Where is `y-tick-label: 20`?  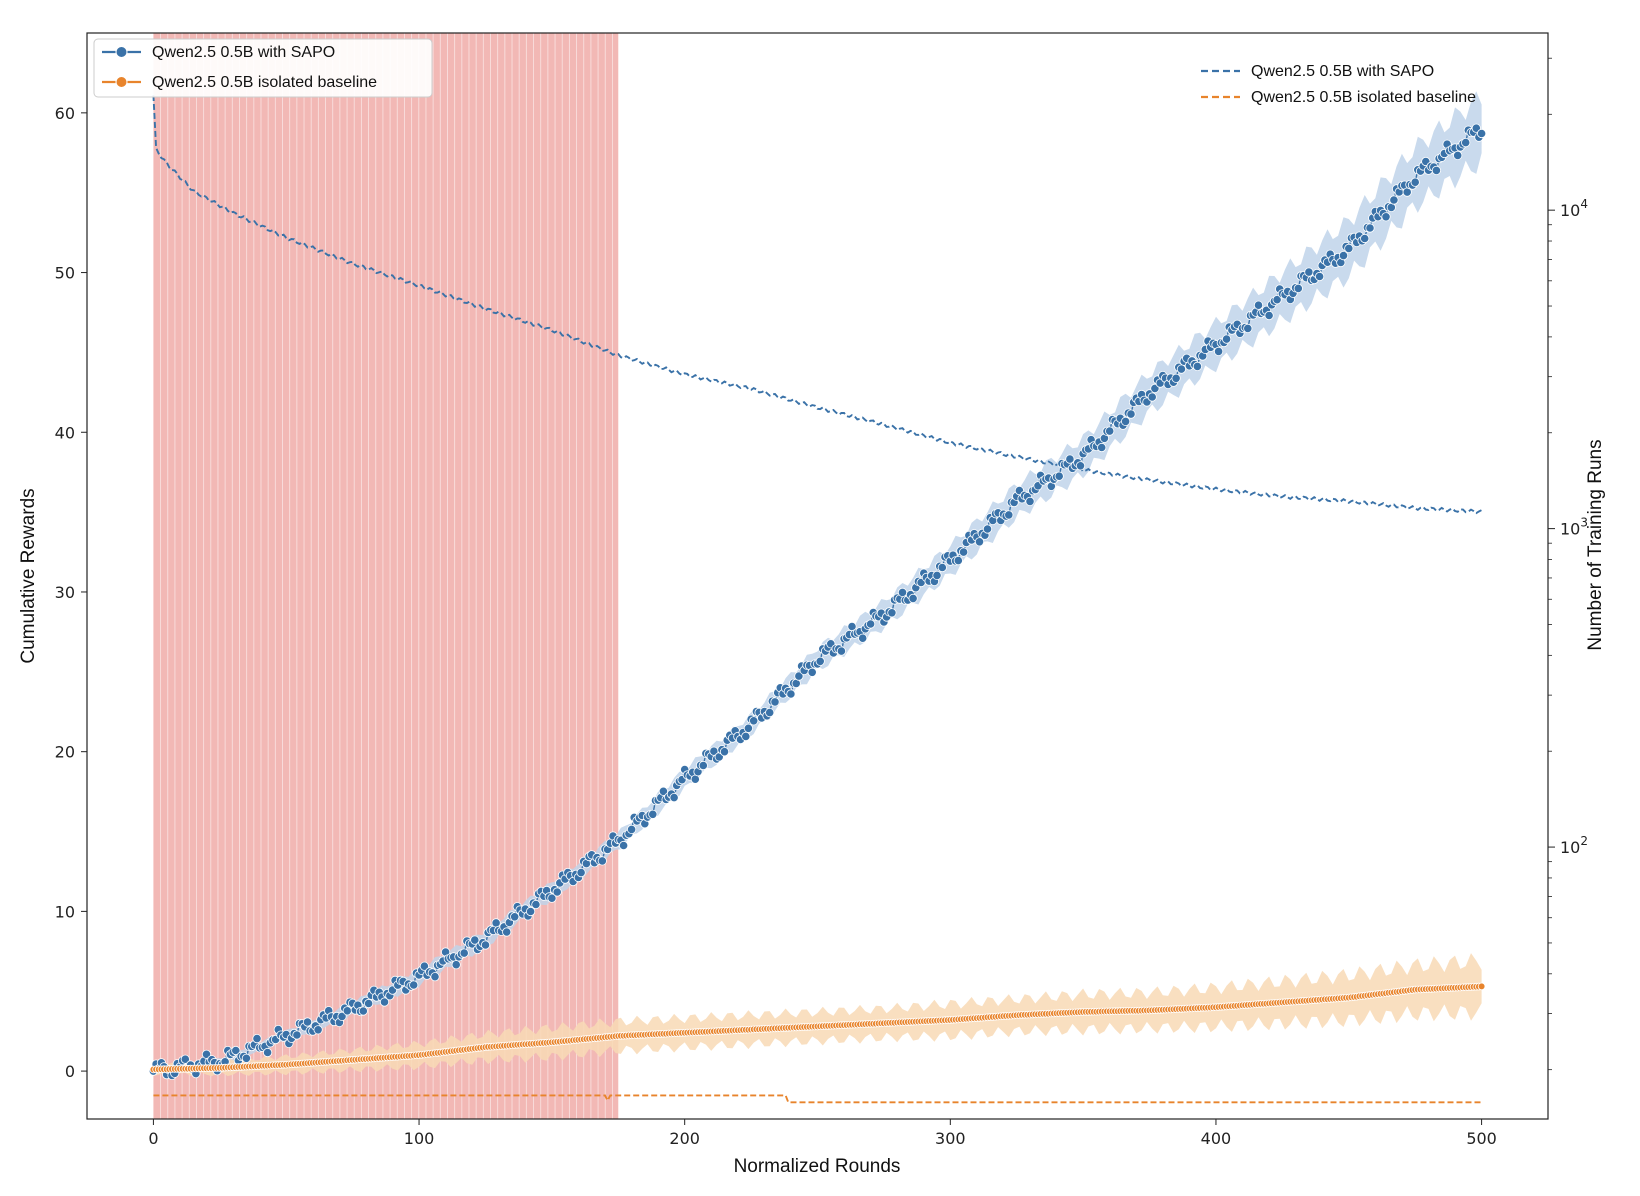 y-tick-label: 20 is located at coordinates (65, 752).